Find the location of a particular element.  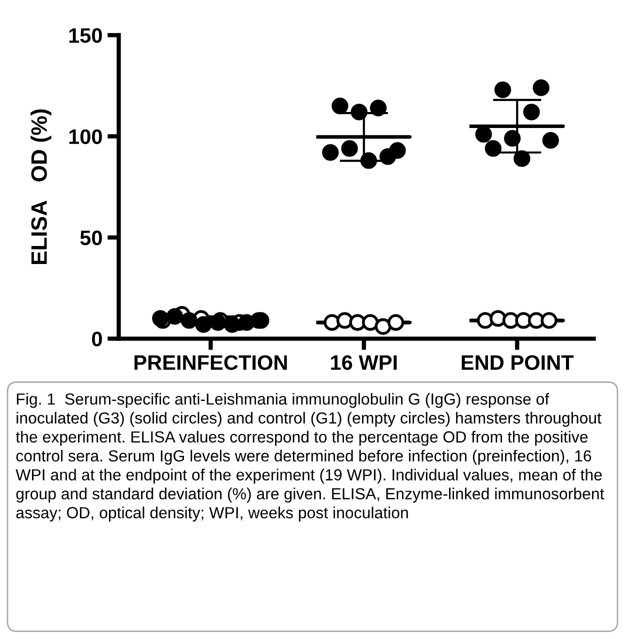

y-axis-title: ELISA OD (%) is located at coordinates (41, 186).